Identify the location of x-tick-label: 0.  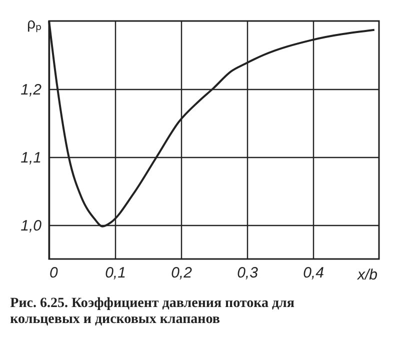
(54, 273).